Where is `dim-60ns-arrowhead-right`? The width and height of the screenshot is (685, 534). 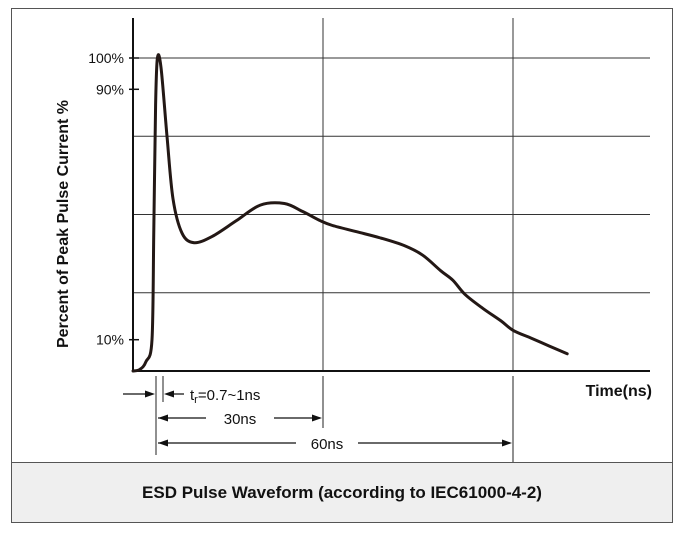 dim-60ns-arrowhead-right is located at coordinates (507, 443).